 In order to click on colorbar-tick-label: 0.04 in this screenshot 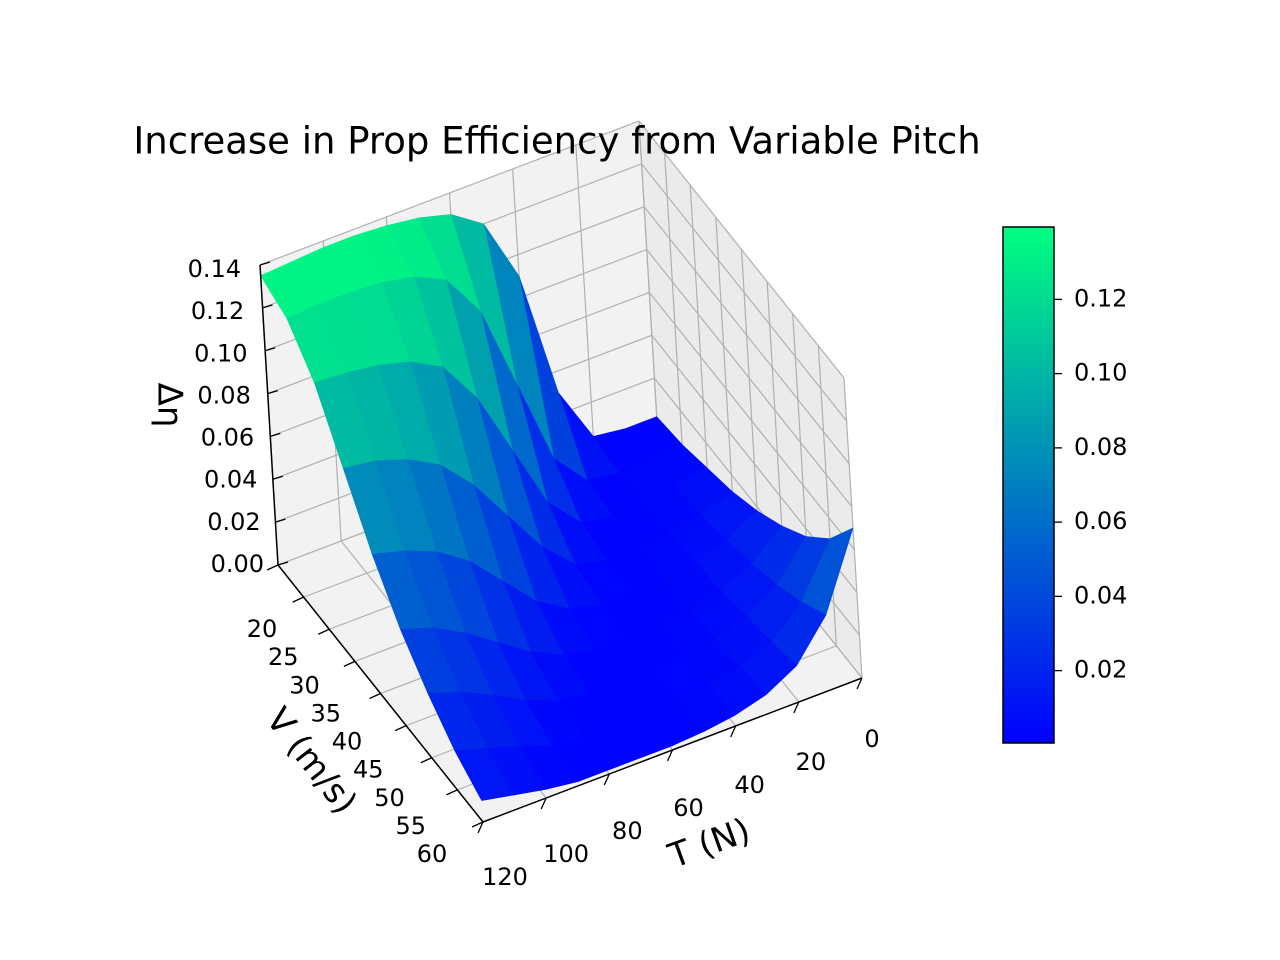, I will do `click(1100, 595)`.